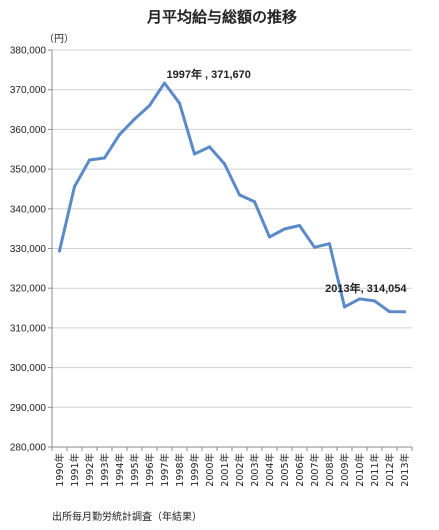 This screenshot has height=530, width=439. I want to click on y-tick-label: 310,000, so click(28, 328).